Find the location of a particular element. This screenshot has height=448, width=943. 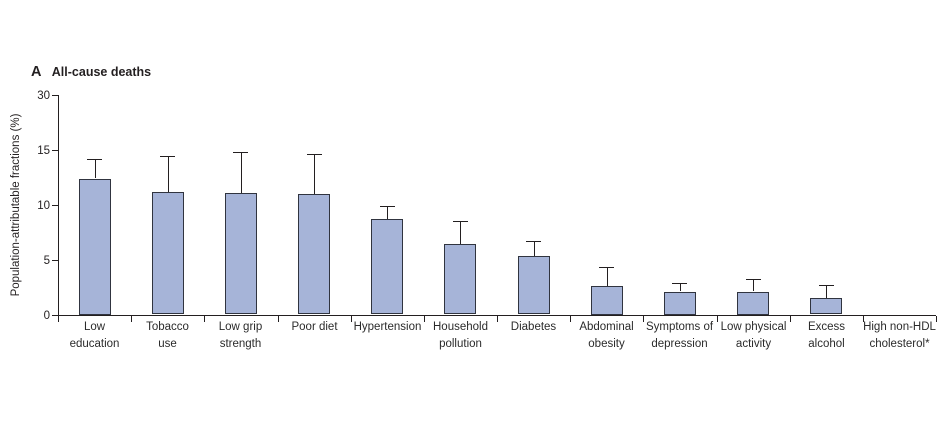

x-tick-label: Low physical activity is located at coordinates (753, 335).